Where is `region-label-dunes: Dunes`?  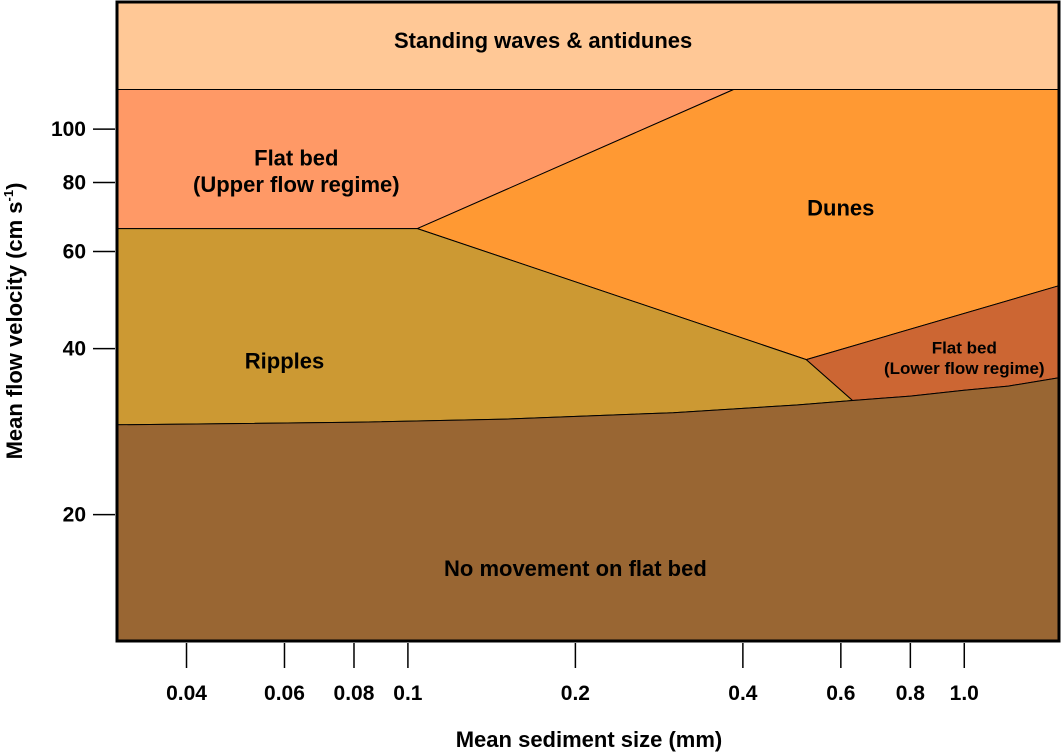
region-label-dunes: Dunes is located at coordinates (840, 208).